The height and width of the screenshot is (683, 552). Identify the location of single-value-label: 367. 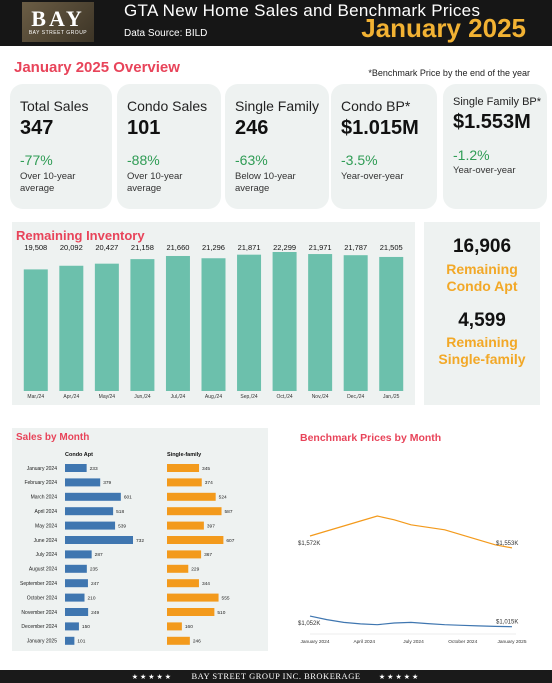
(208, 555).